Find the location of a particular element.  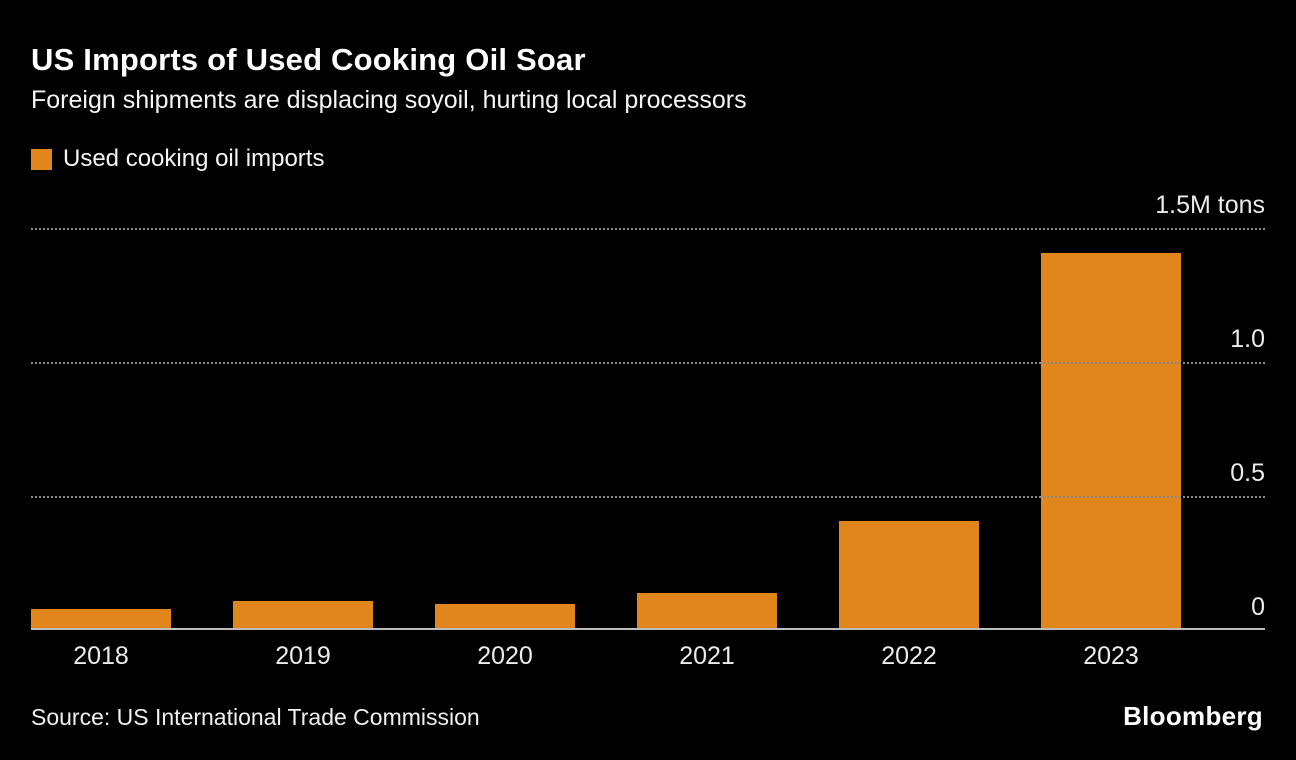

x-axis-label-2022: 2022 is located at coordinates (909, 656).